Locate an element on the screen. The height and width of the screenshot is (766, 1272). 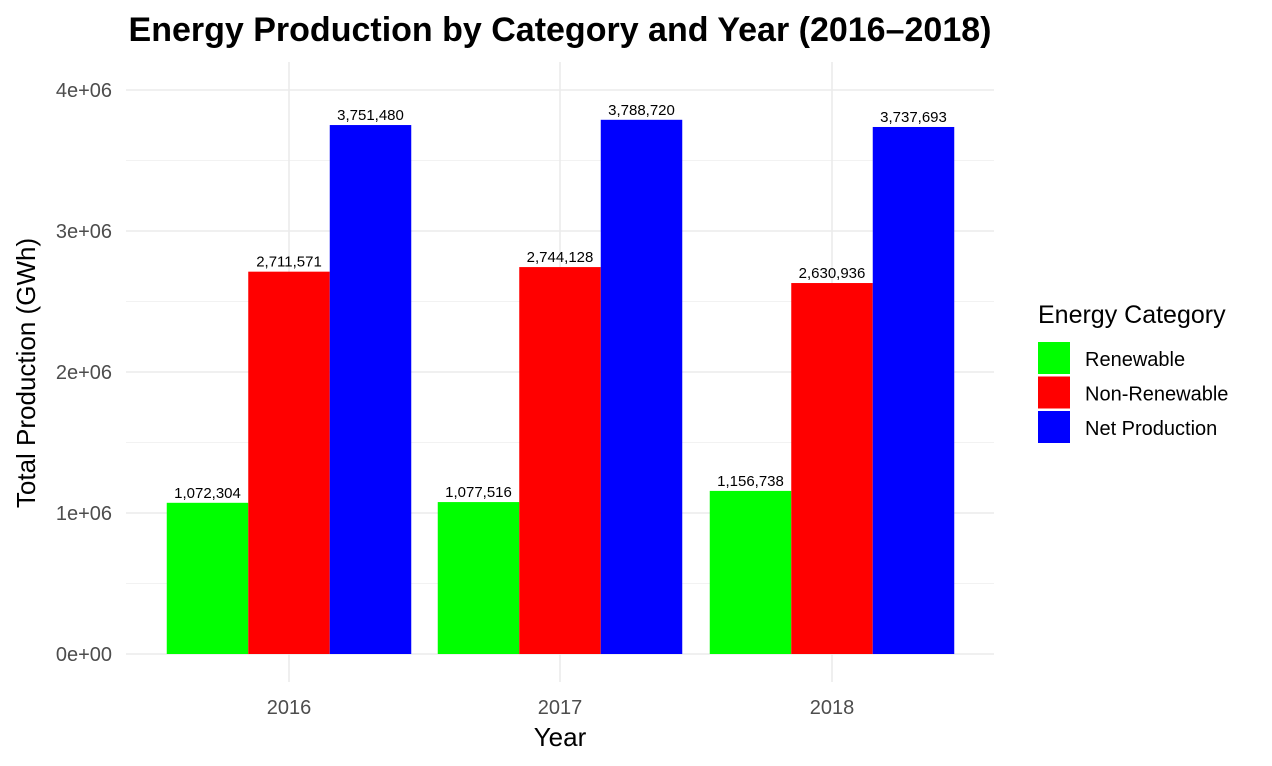
y-tick-label: 1e+06 is located at coordinates (84, 514).